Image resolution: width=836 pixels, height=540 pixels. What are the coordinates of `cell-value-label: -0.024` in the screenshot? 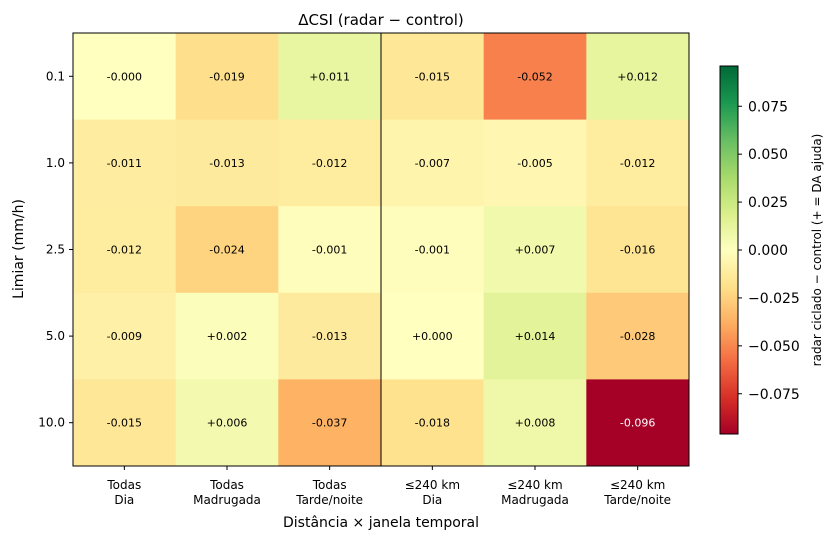 It's located at (226, 250).